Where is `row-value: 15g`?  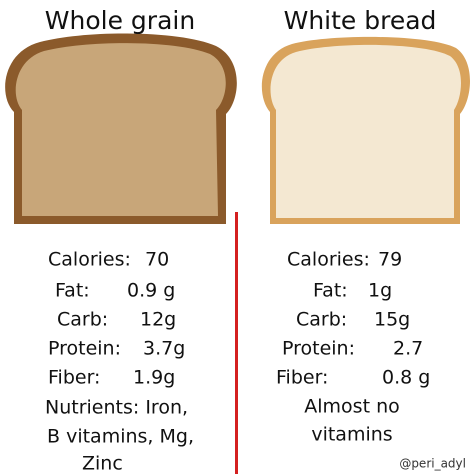 row-value: 15g is located at coordinates (392, 320).